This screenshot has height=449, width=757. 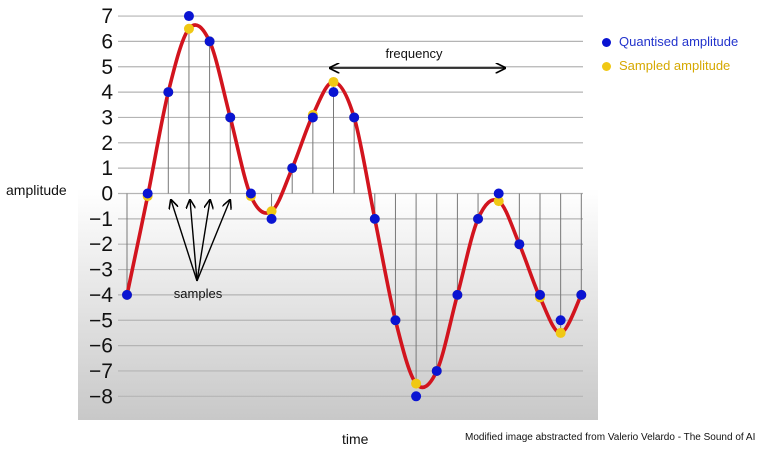 What do you see at coordinates (675, 65) in the screenshot?
I see `legend-sampled-label: Sampled amplitude` at bounding box center [675, 65].